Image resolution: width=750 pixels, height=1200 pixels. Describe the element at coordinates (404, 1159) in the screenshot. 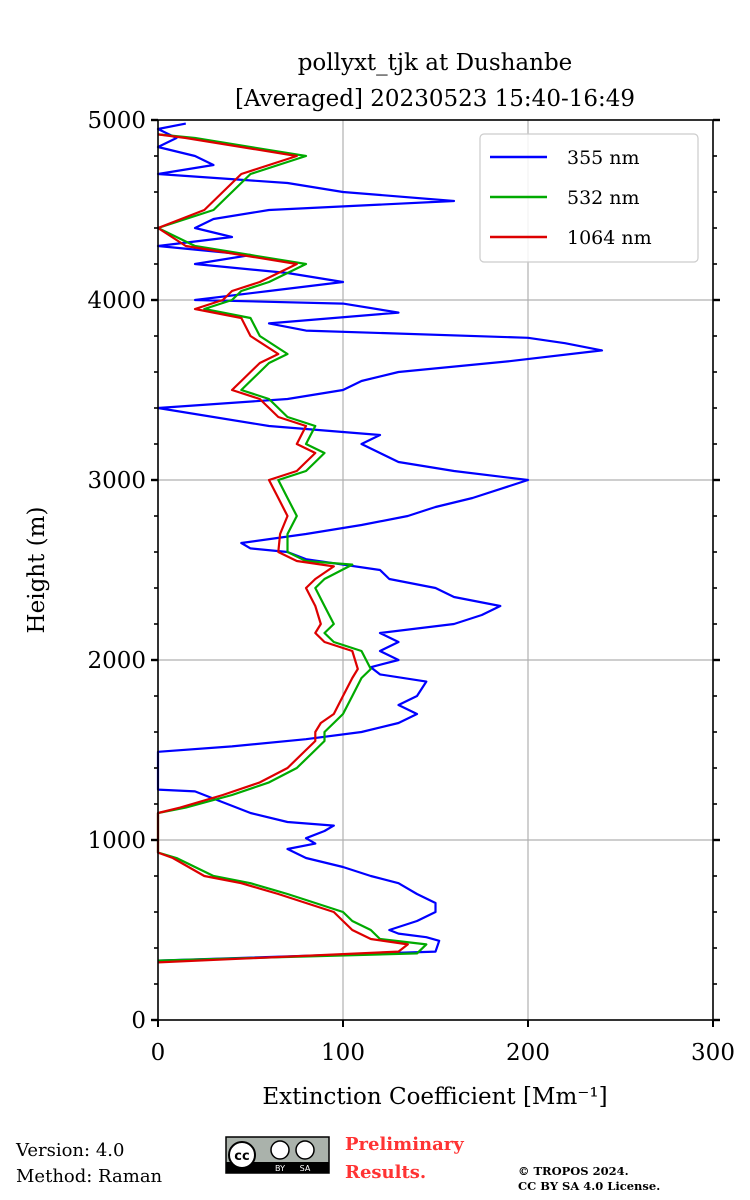

I see `preliminary-results-note: Preliminary Results.` at that location.